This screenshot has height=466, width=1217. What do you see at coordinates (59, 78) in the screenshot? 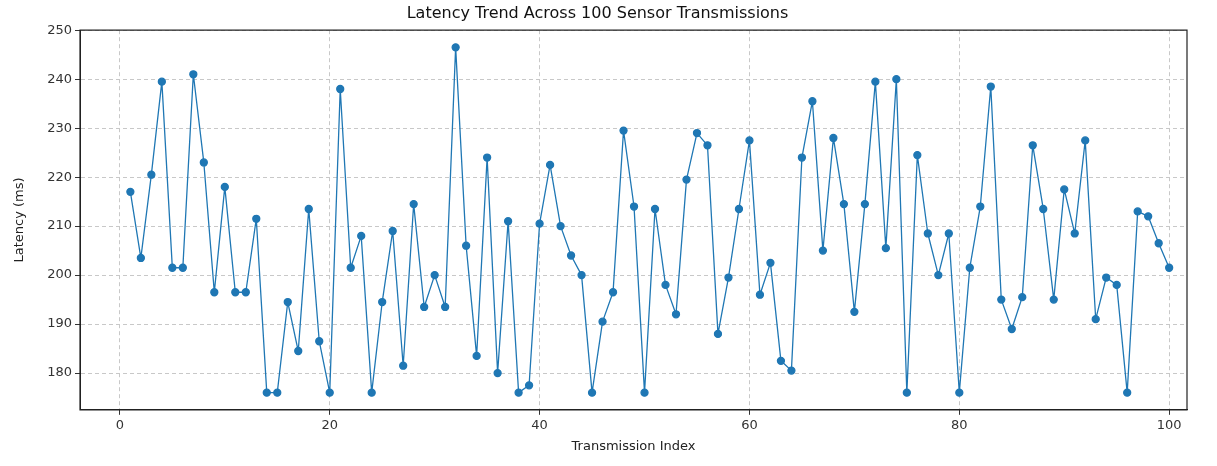
I see `y-tick-label: 240` at bounding box center [59, 78].